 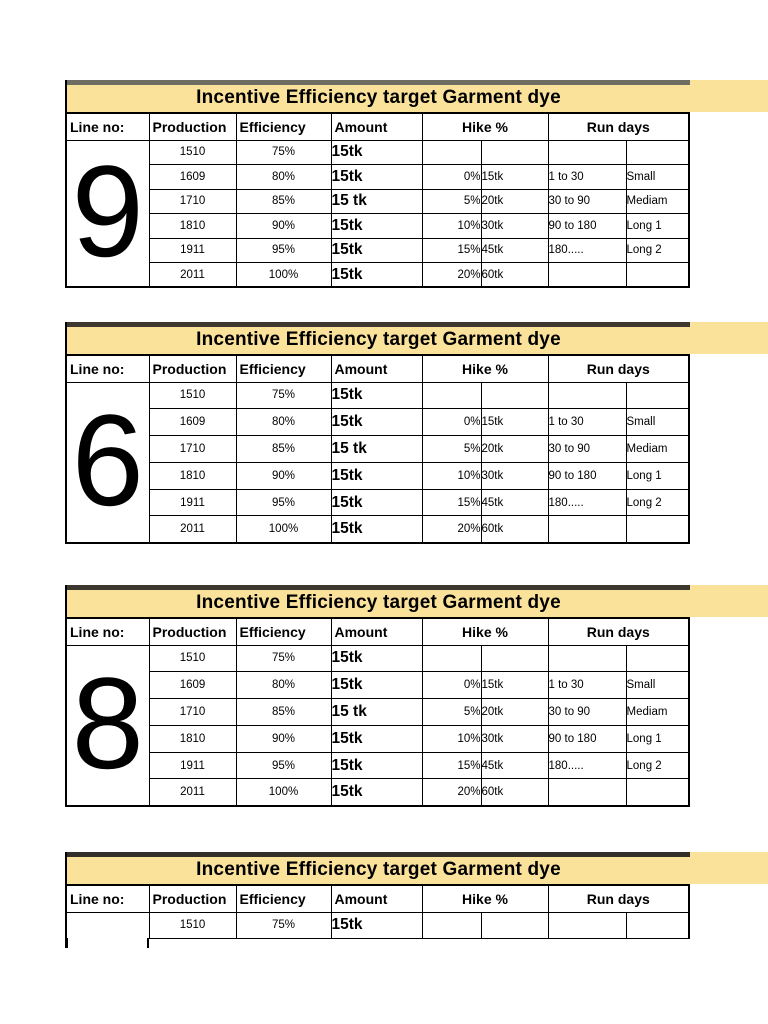 What do you see at coordinates (283, 898) in the screenshot?
I see `header-efficiency: Efficiency` at bounding box center [283, 898].